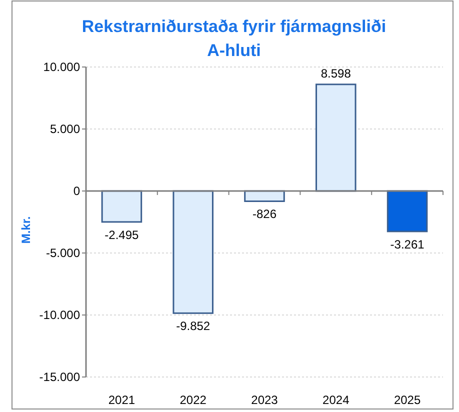  Describe the element at coordinates (193, 400) in the screenshot. I see `x-tick-label: 2022` at that location.